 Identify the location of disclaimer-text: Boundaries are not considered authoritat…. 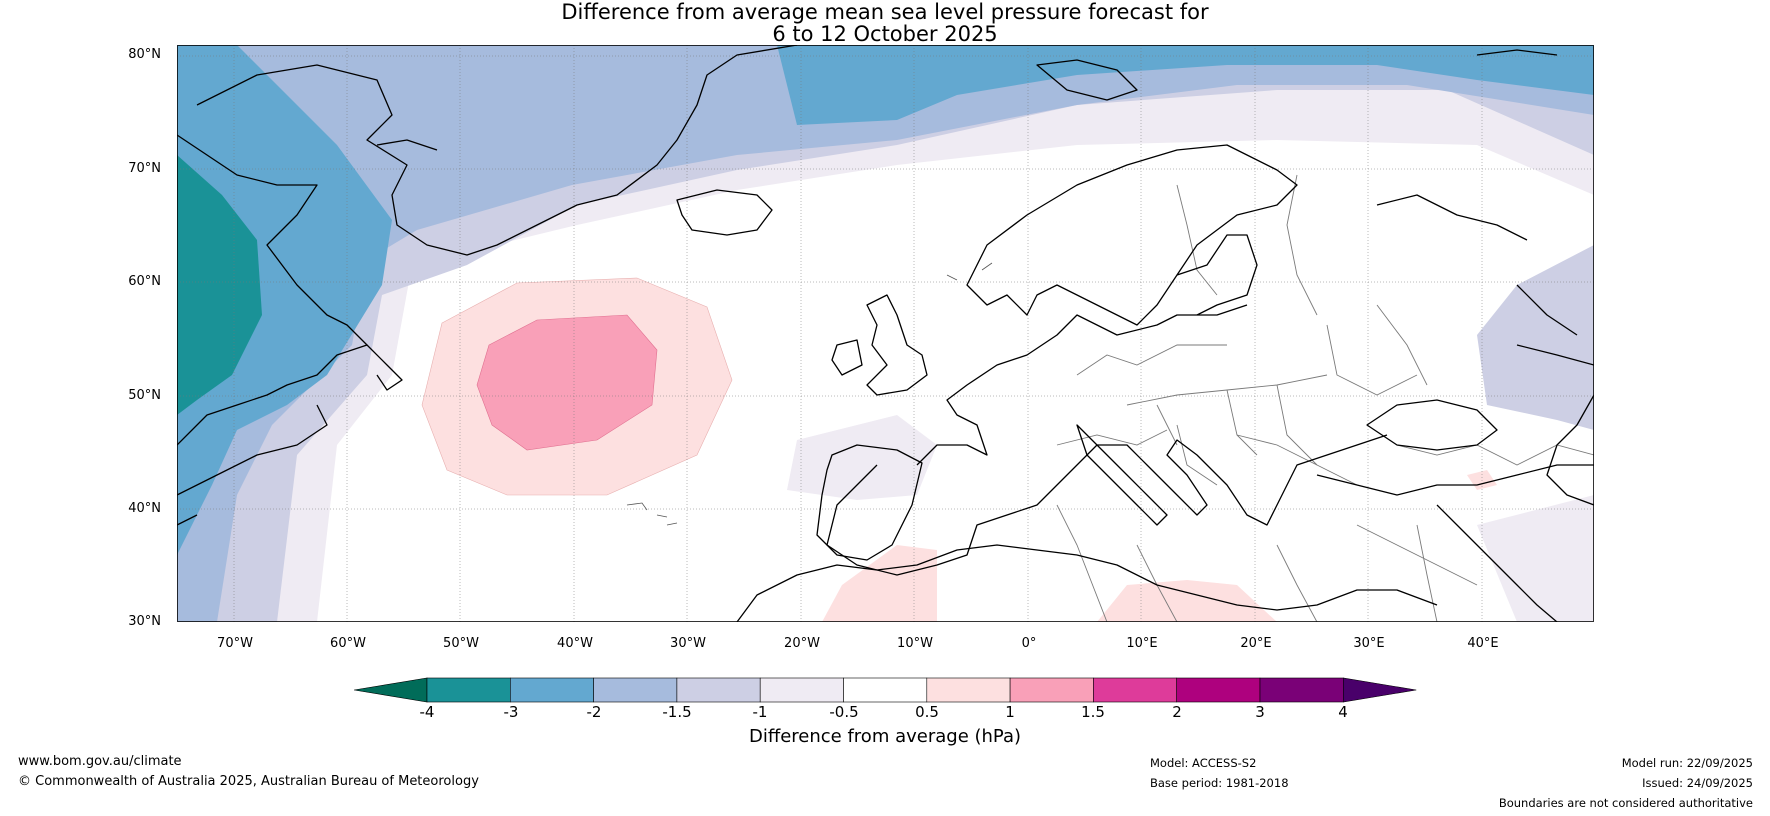
(1625, 803).